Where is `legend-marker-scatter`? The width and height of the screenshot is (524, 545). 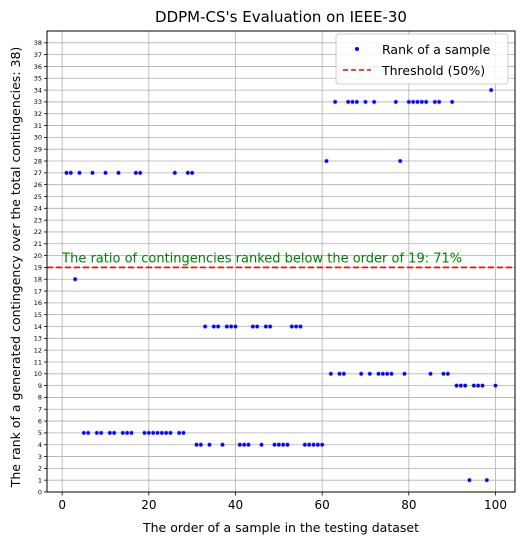 legend-marker-scatter is located at coordinates (357, 49).